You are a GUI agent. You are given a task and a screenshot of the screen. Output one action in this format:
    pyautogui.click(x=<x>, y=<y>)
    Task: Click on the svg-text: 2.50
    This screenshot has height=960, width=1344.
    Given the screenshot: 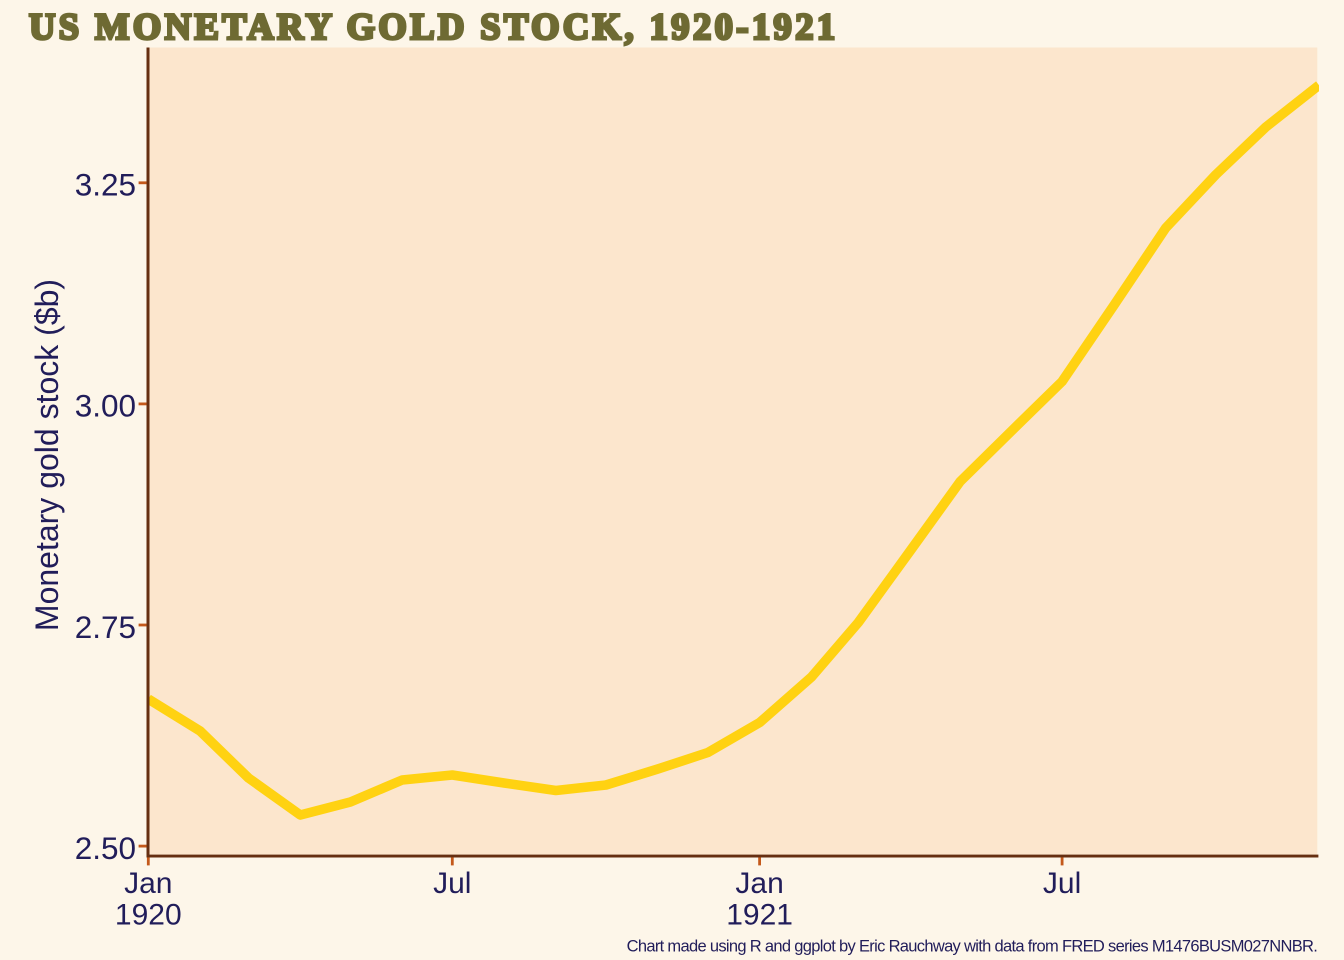 What is the action you would take?
    pyautogui.click(x=105, y=848)
    